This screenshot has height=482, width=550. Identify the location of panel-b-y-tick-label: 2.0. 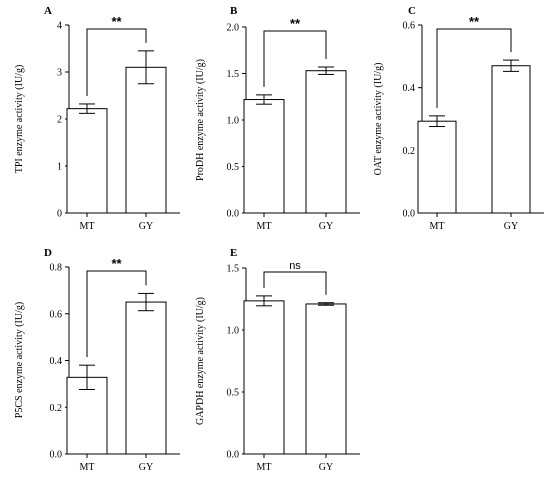
(233, 28).